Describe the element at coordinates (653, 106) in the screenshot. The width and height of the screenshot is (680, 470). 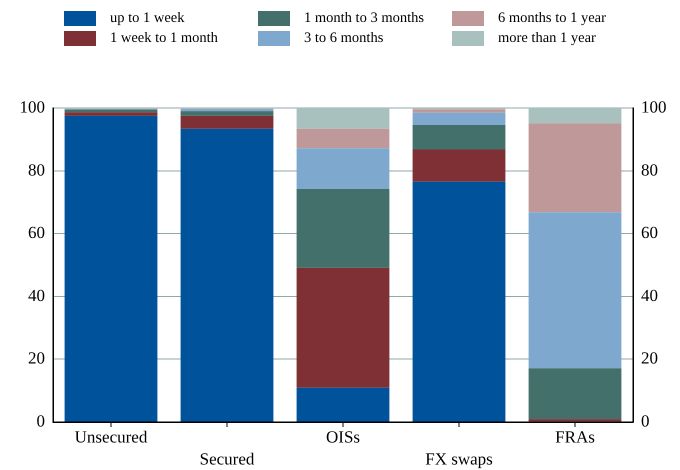
I see `y2-tick-label: 100` at that location.